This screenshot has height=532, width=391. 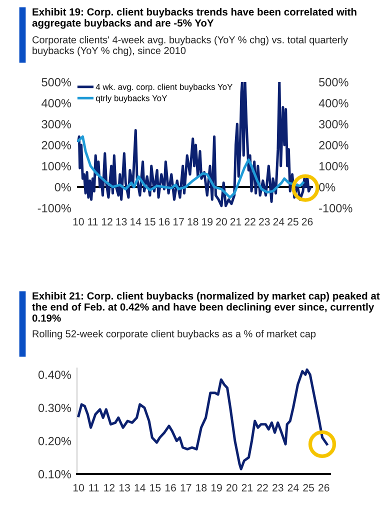 What do you see at coordinates (55, 408) in the screenshot?
I see `y-tick-label: 0.30%` at bounding box center [55, 408].